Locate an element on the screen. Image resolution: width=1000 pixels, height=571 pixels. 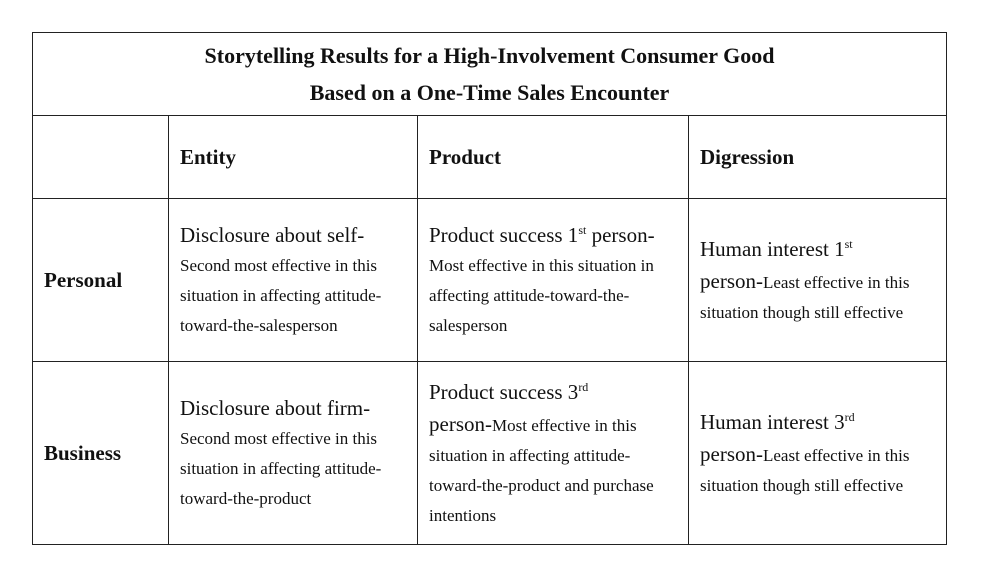
cell-lead-text: Human interest 3rd is located at coordinates (777, 422).